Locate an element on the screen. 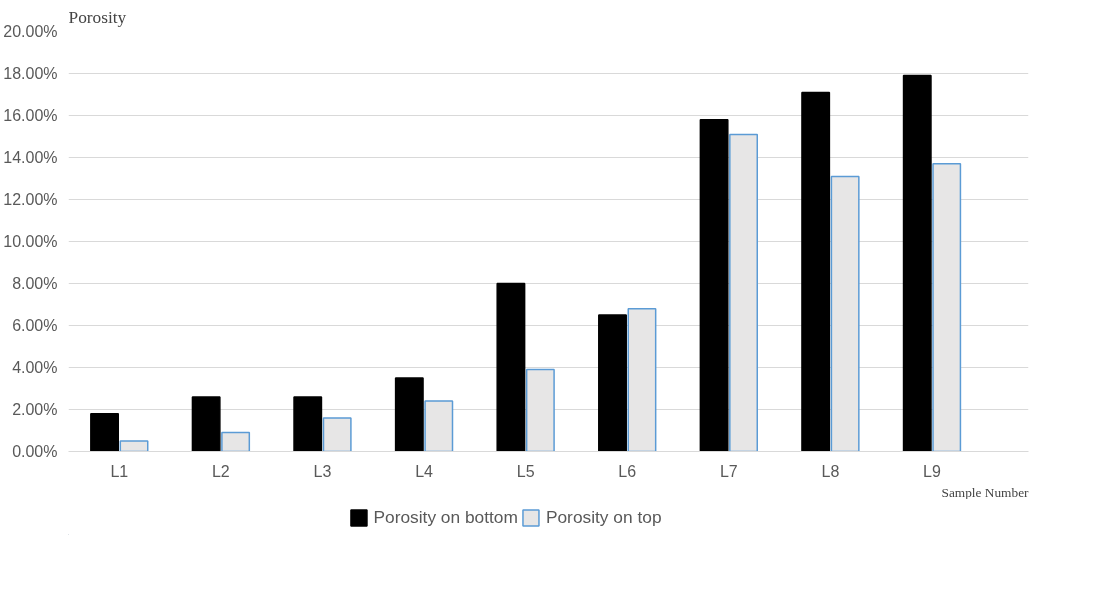  x-tick-label: L4 is located at coordinates (424, 471).